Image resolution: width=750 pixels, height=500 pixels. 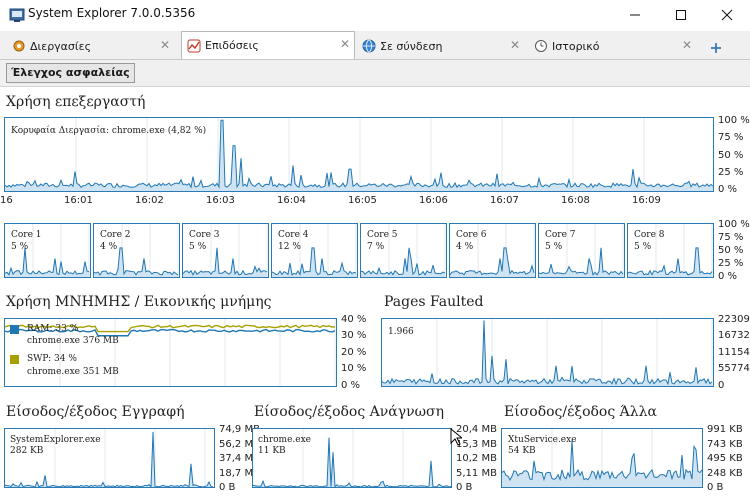 What do you see at coordinates (6, 200) in the screenshot?
I see `time-tick-label: 16` at bounding box center [6, 200].